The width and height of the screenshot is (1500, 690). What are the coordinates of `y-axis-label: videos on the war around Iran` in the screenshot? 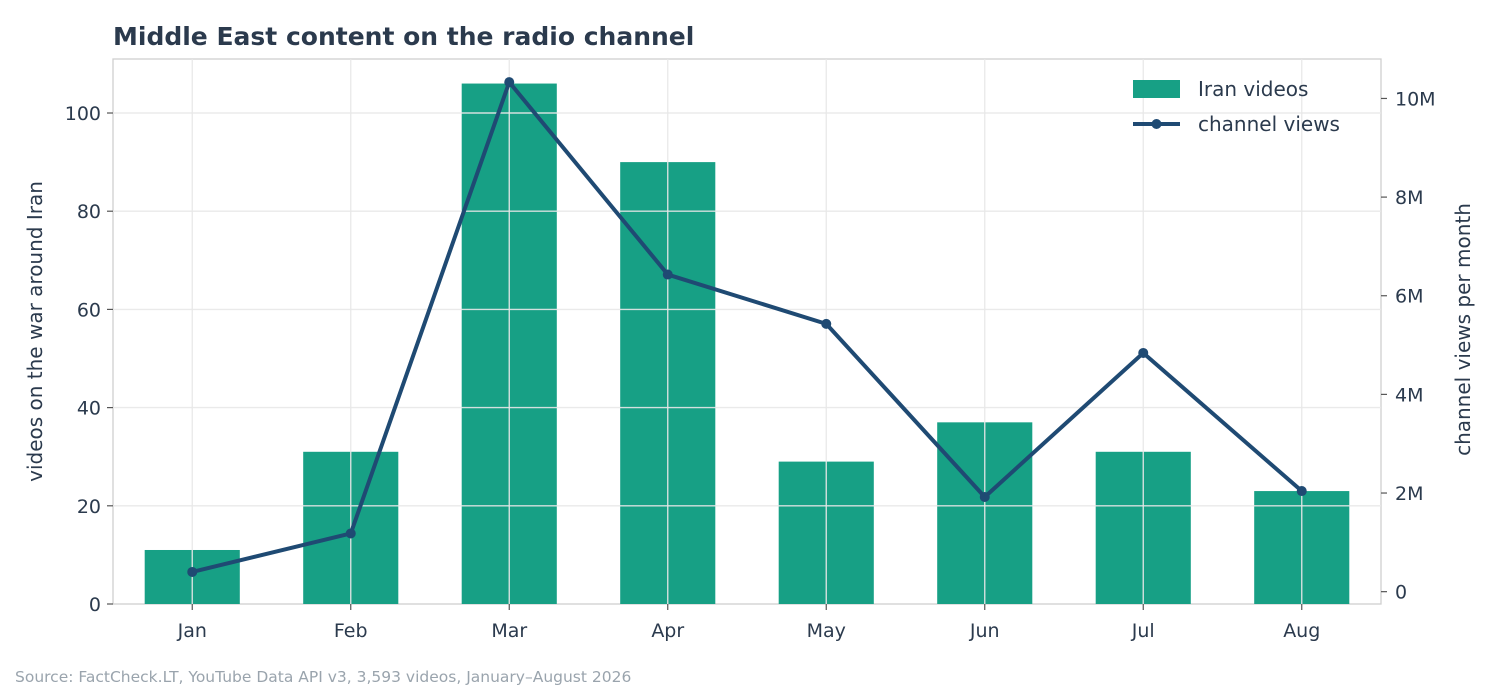 It's located at (35, 331).